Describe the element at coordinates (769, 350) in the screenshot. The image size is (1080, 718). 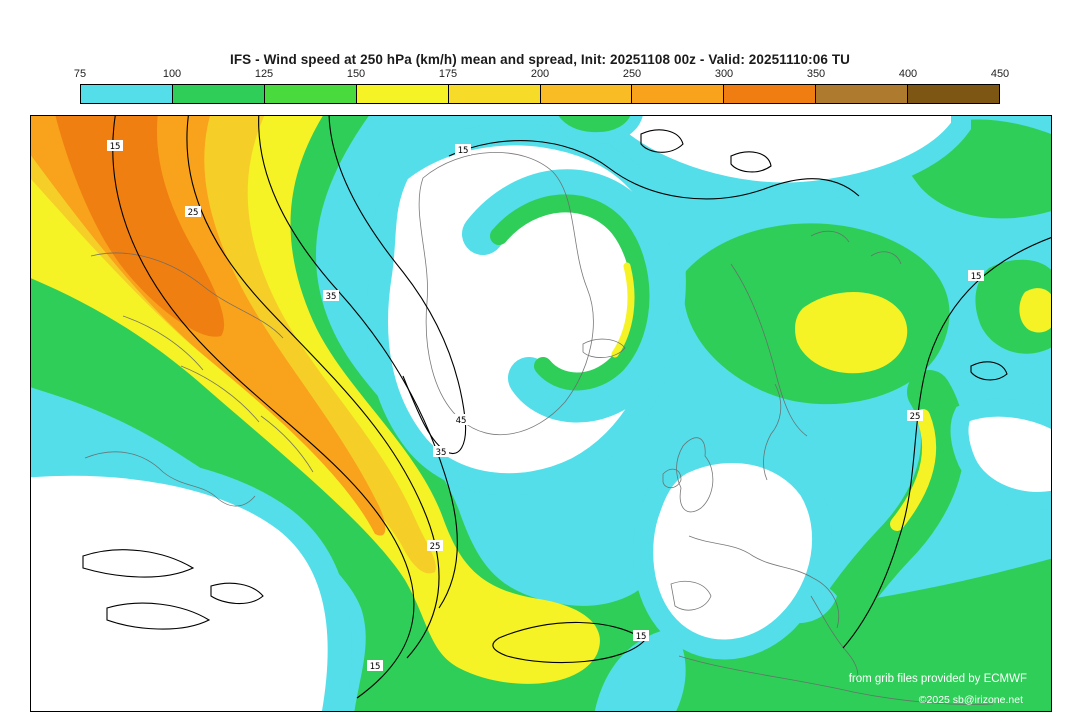
I see `coast-norway` at that location.